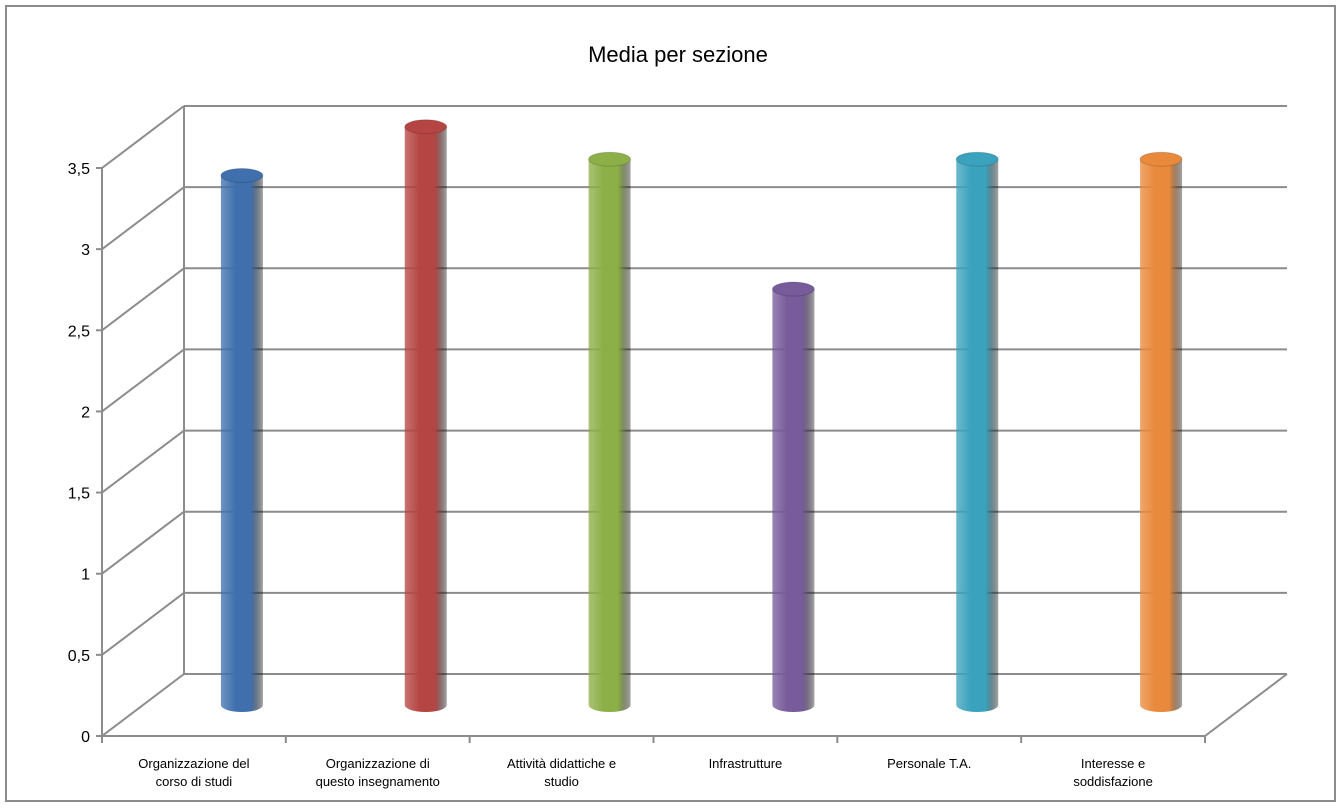  I want to click on x-category-label: Organizzazione di questo insegnamento, so click(378, 772).